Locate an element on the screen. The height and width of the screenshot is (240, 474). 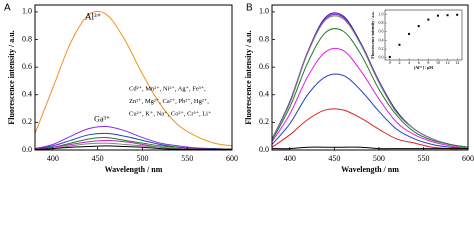
inset-background is located at coordinates (423, 35).